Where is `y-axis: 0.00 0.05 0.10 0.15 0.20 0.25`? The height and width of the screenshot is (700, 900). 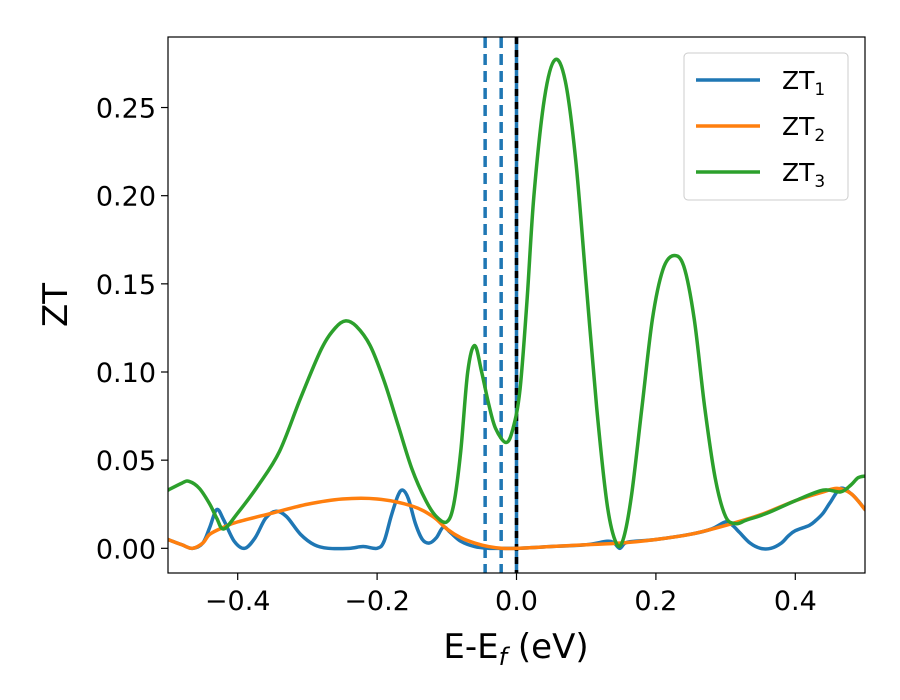
y-axis: 0.00 0.05 0.10 0.15 0.20 0.25 is located at coordinates (132, 329).